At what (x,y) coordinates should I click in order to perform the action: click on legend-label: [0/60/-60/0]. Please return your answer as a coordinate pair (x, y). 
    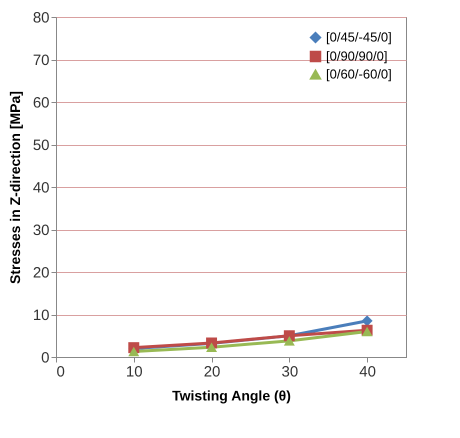
    Looking at the image, I should click on (359, 74).